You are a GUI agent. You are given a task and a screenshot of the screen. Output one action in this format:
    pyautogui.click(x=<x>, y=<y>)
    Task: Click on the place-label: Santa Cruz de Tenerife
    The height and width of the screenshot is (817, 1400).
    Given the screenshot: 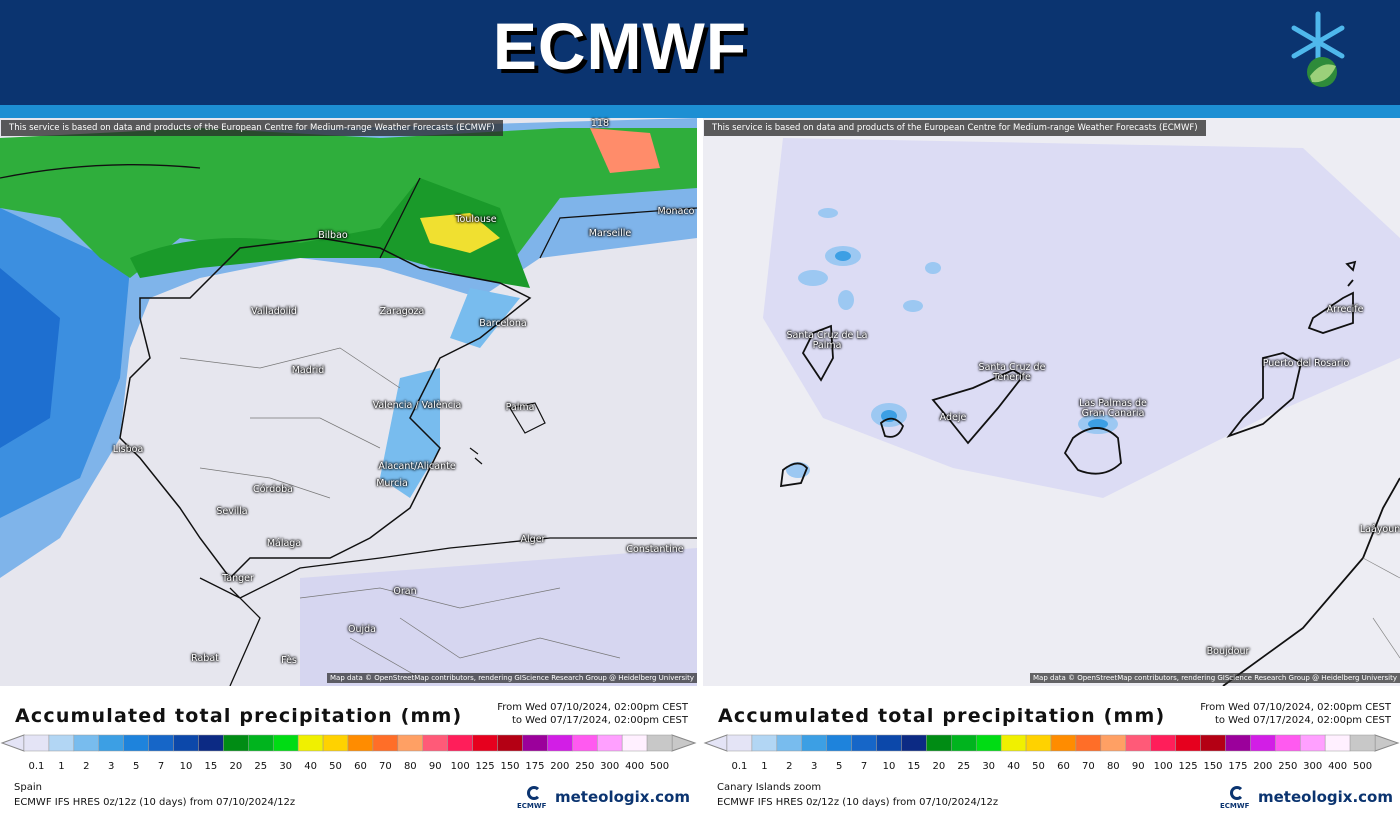 What is the action you would take?
    pyautogui.click(x=1012, y=372)
    